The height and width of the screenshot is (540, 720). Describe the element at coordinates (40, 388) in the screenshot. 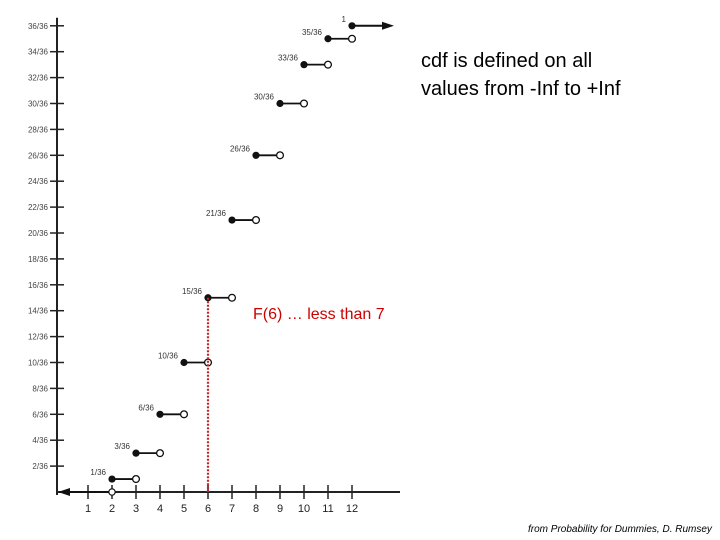

I see `y-tick-label: 8/36` at that location.